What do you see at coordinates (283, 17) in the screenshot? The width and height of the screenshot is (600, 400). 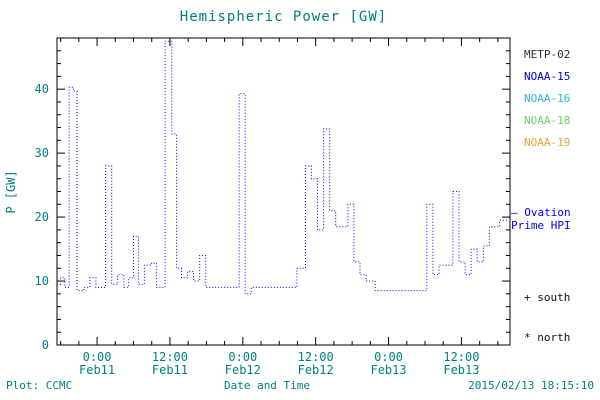 I see `chart-title: Hemispheric Power [GW]` at bounding box center [283, 17].